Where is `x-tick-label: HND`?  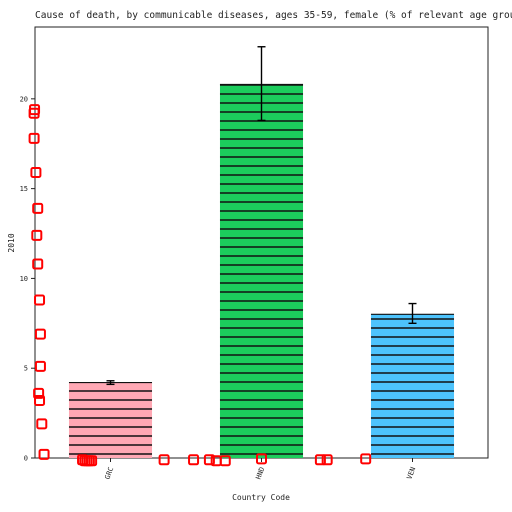
x-tick-label: HND is located at coordinates (261, 473).